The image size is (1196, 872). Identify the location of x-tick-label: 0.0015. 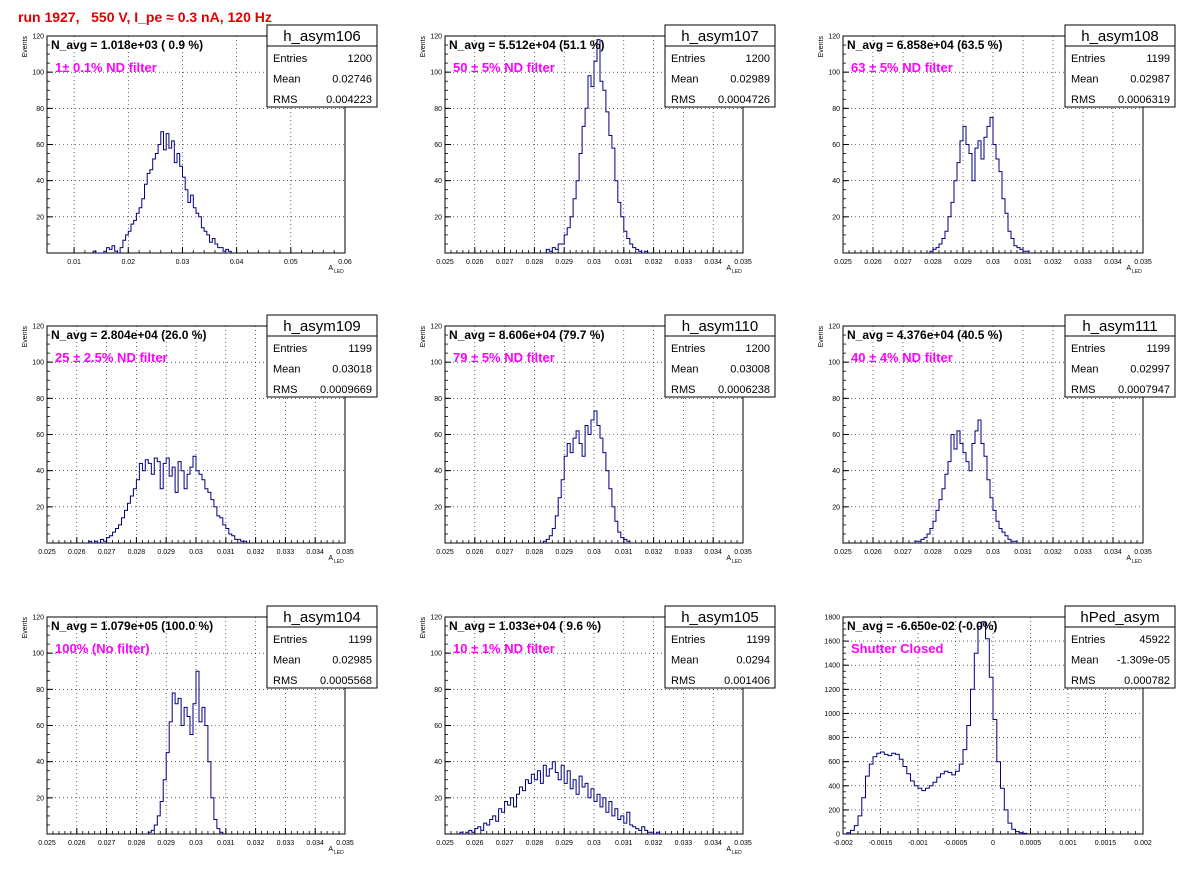
(1106, 843).